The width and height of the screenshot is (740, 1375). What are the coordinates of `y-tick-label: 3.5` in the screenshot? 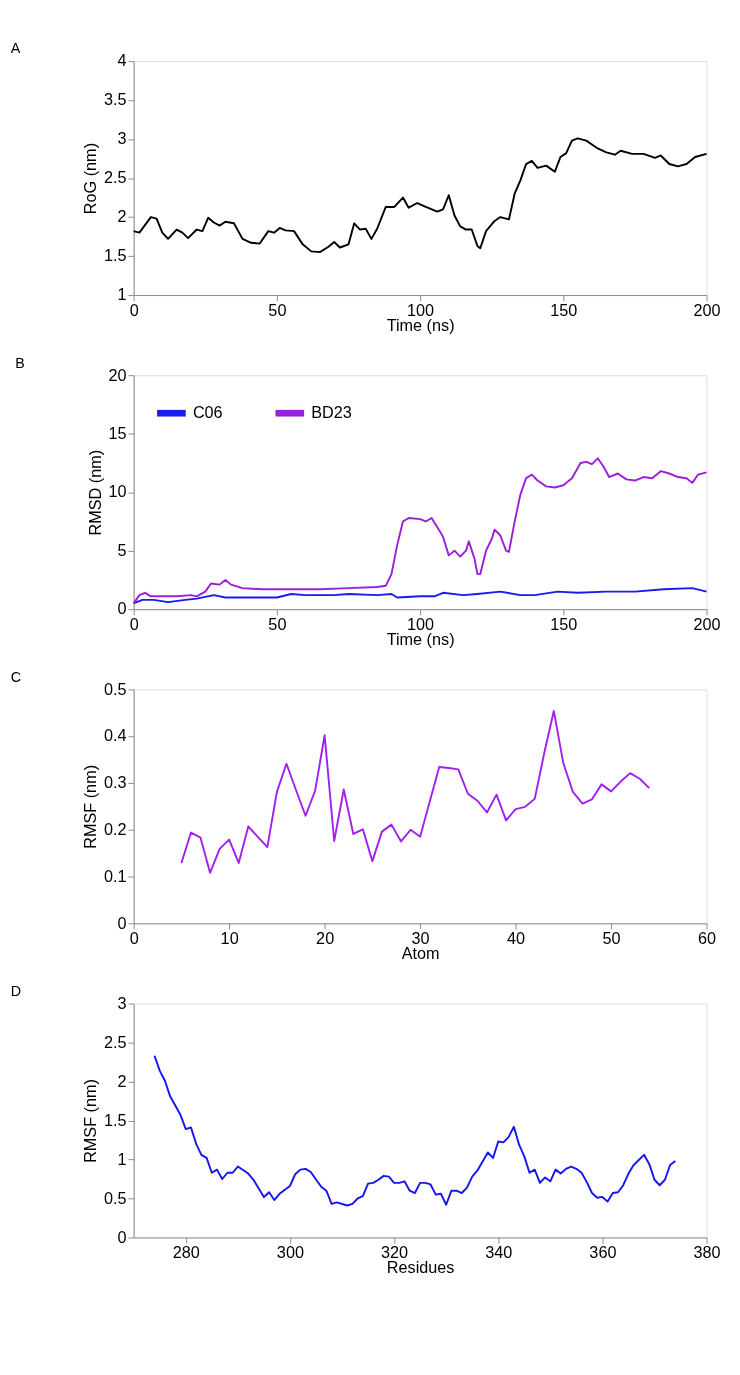 It's located at (115, 99).